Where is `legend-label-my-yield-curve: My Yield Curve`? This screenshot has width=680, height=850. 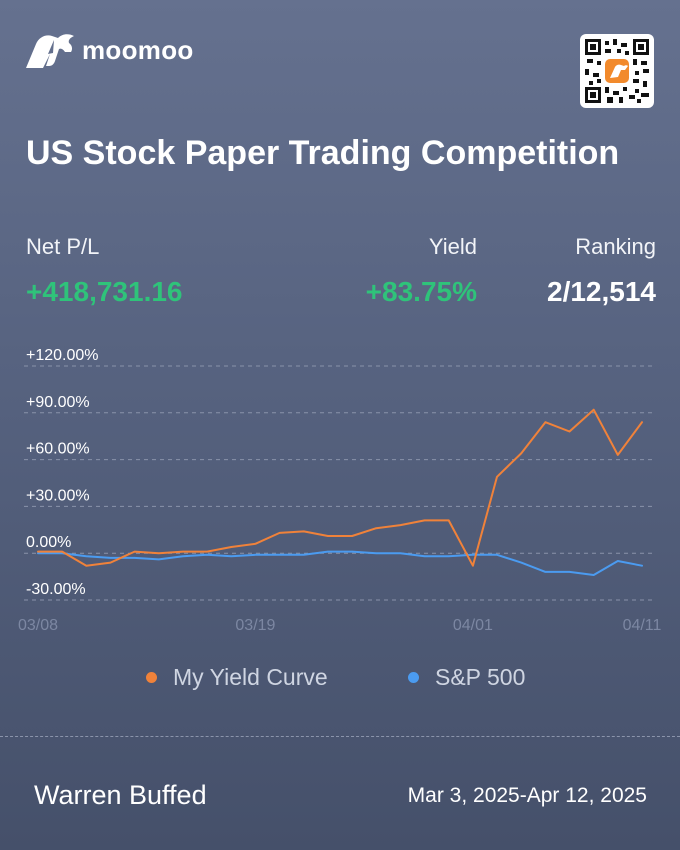 legend-label-my-yield-curve: My Yield Curve is located at coordinates (250, 677).